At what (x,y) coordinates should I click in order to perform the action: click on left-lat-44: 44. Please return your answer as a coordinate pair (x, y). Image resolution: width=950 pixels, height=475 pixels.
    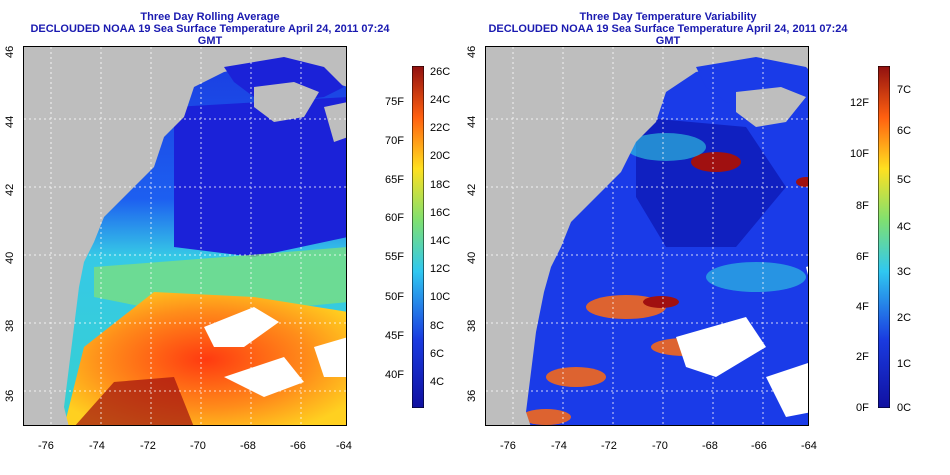
    Looking at the image, I should click on (10, 121).